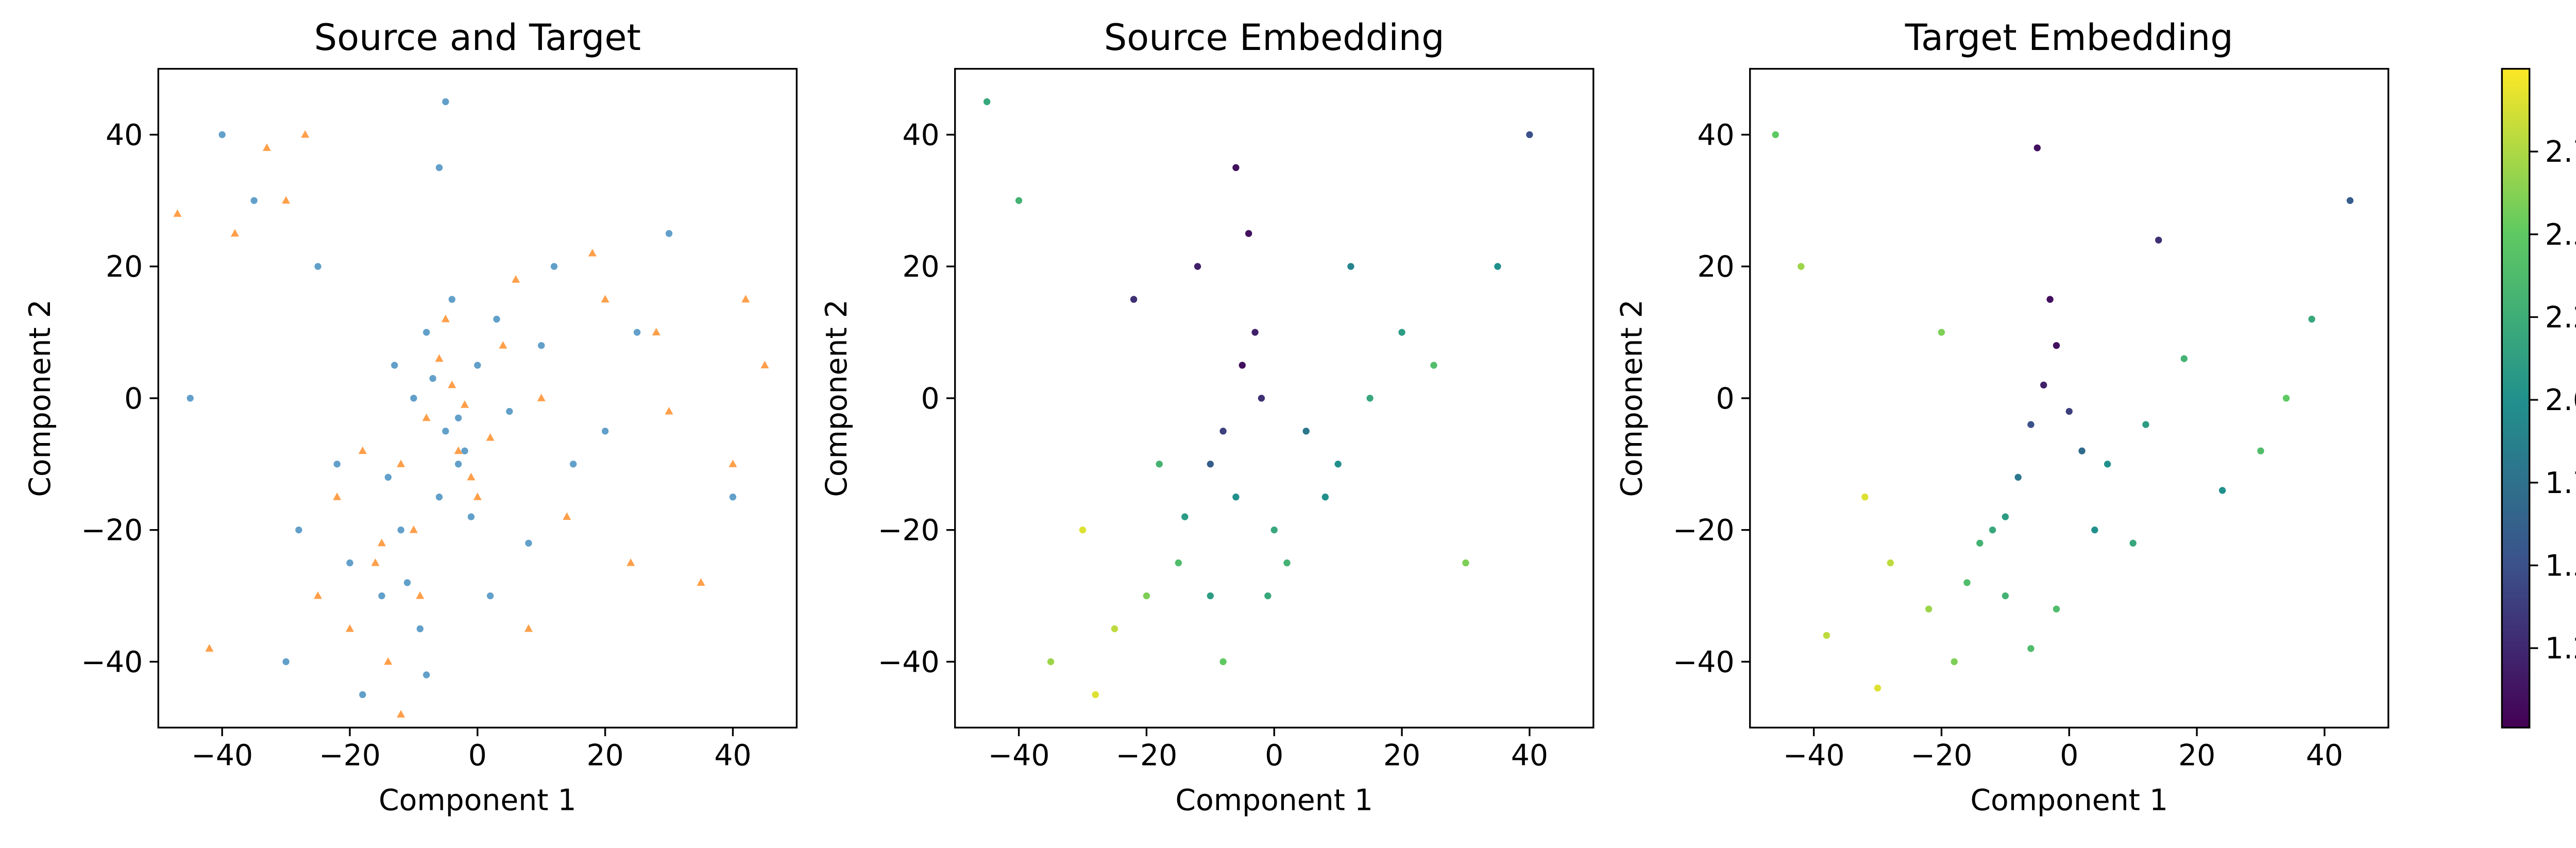 Image resolution: width=2576 pixels, height=848 pixels. What do you see at coordinates (2560, 152) in the screenshot?
I see `colorbar-tick-label: 2.75` at bounding box center [2560, 152].